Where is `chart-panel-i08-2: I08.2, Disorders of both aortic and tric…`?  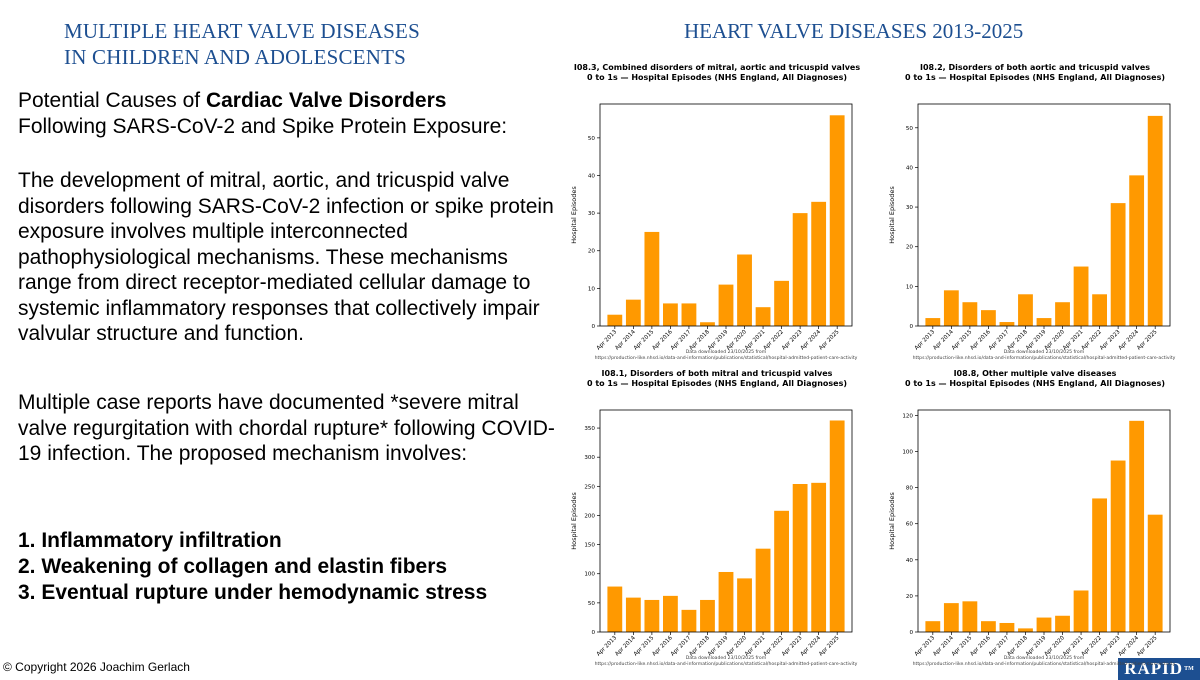 chart-panel-i08-2: I08.2, Disorders of both aortic and tric… is located at coordinates (1035, 213).